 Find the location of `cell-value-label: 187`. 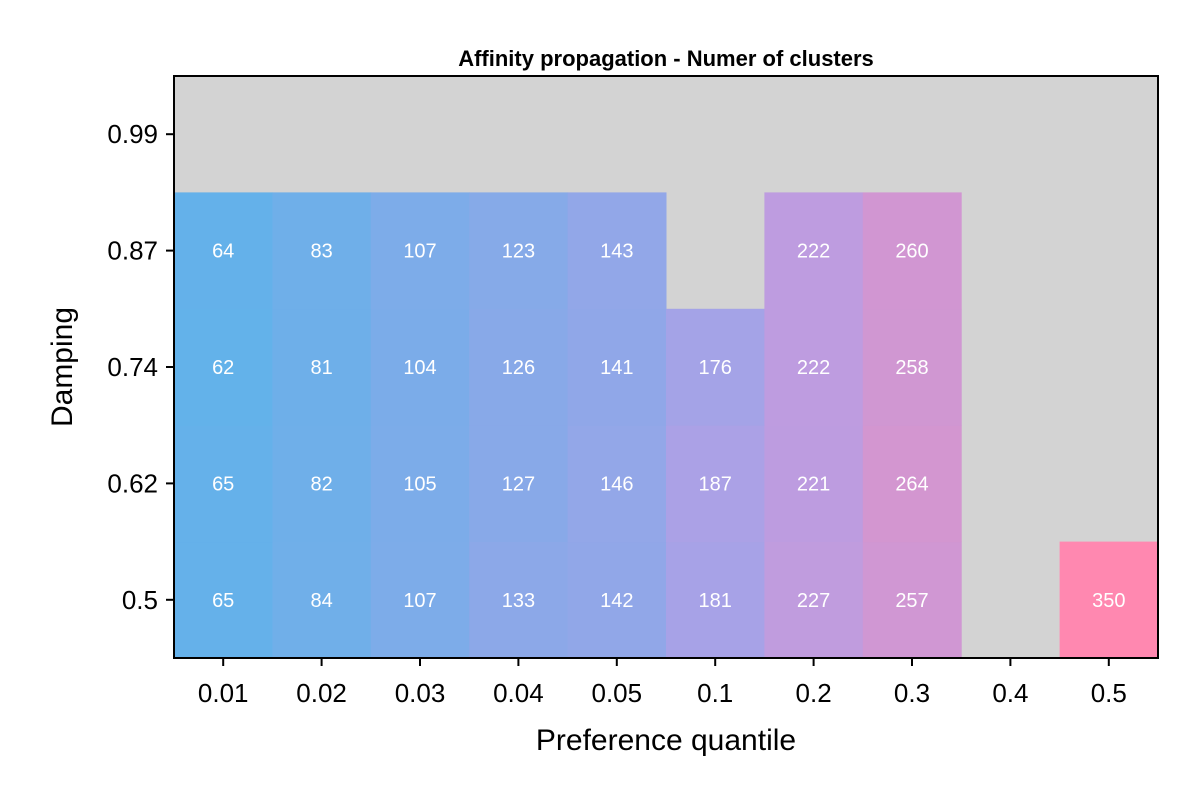

cell-value-label: 187 is located at coordinates (715, 484).